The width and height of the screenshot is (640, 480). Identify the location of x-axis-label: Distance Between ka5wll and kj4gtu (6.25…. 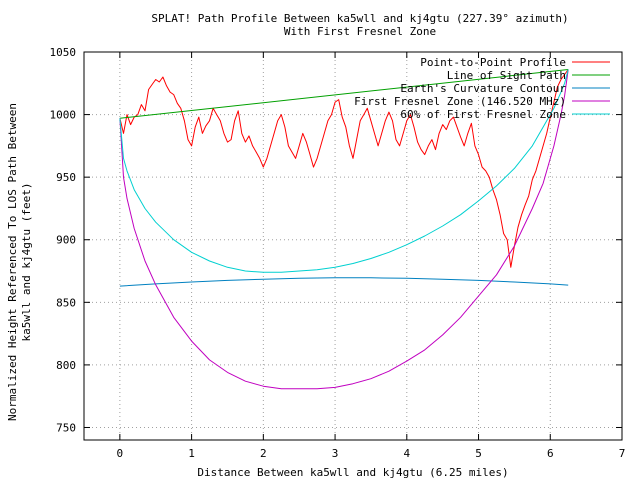
(352, 472).